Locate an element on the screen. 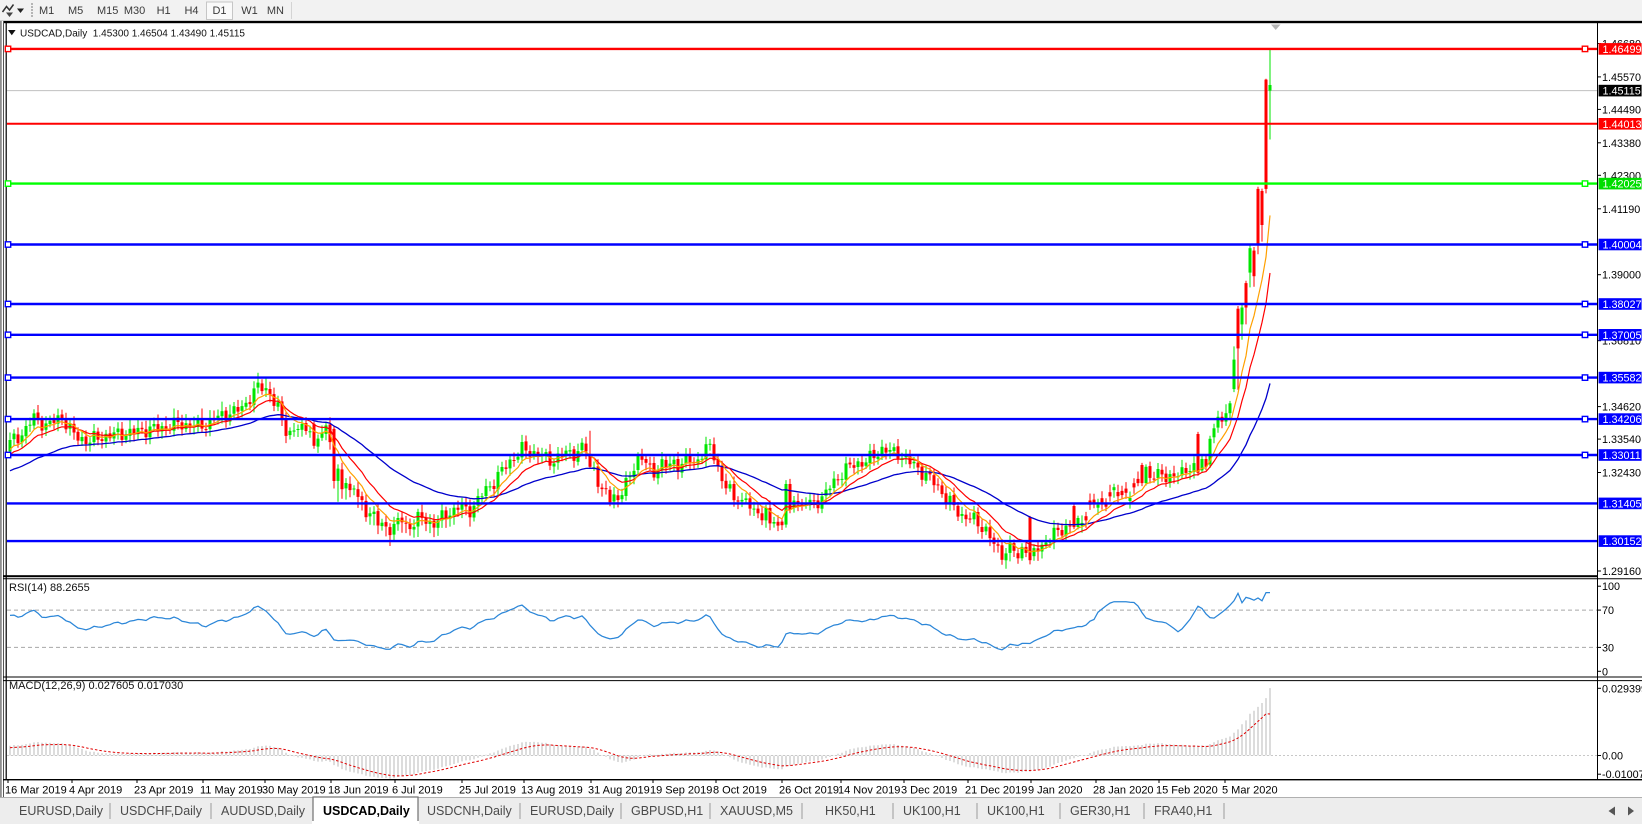  svg-text: MN is located at coordinates (275, 11).